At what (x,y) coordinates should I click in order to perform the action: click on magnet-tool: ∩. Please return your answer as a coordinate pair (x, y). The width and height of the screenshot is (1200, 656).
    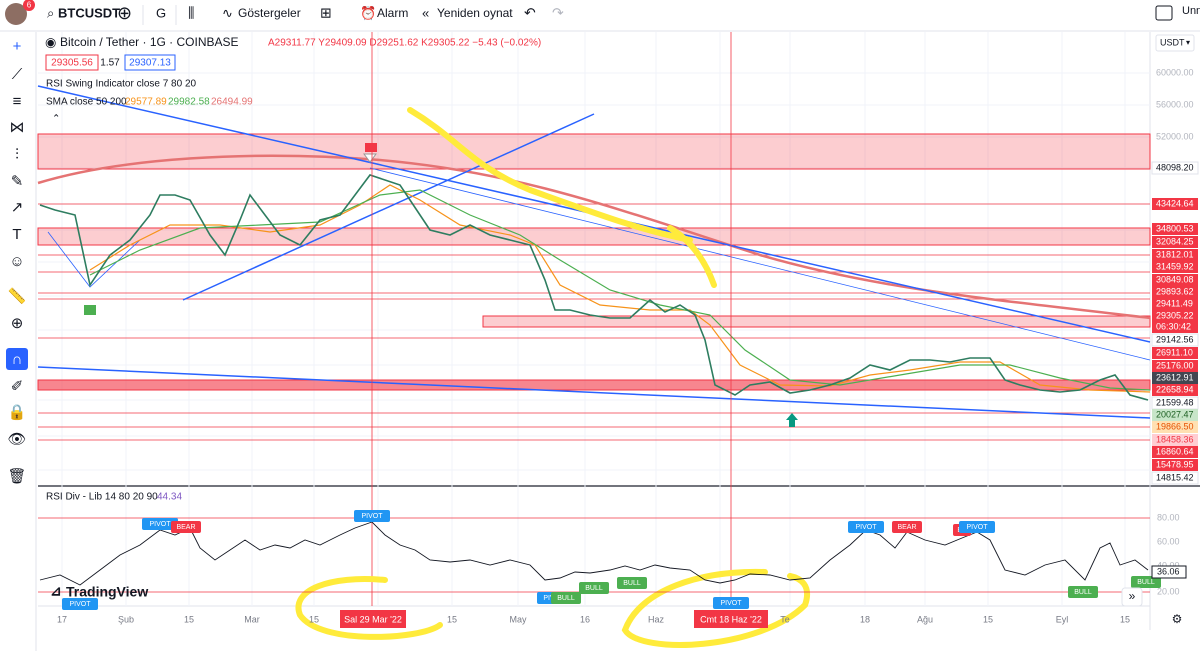
    Looking at the image, I should click on (17, 359).